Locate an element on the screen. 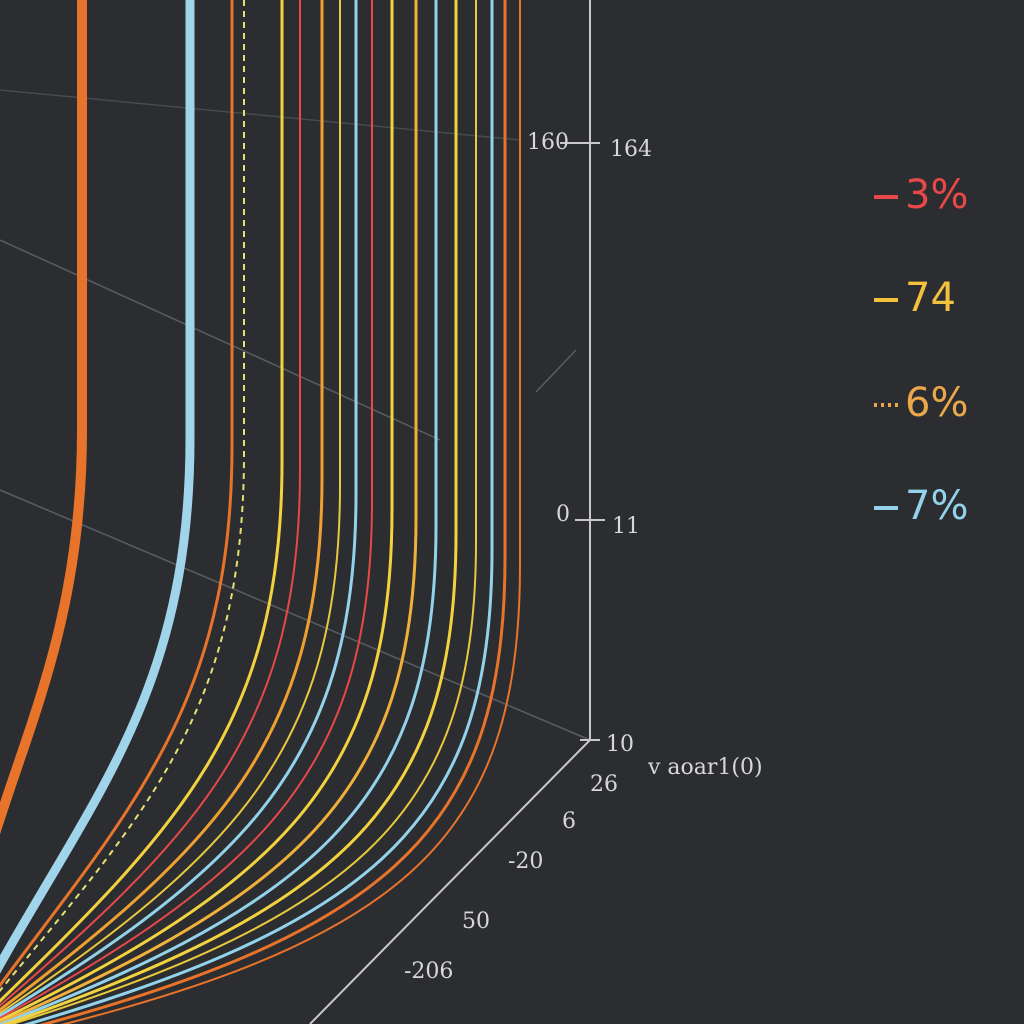 Image resolution: width=1024 pixels, height=1024 pixels. legend-label: 7% is located at coordinates (936, 506).